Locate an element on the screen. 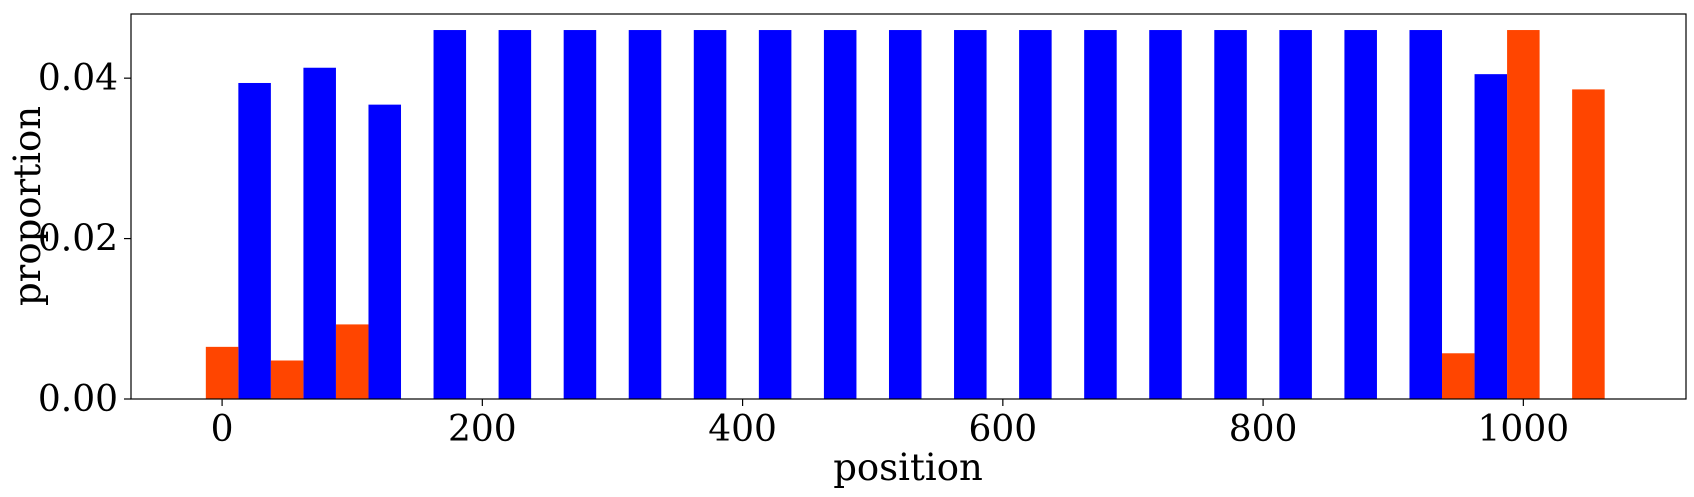  x-tick-label: 600 is located at coordinates (1002, 429).